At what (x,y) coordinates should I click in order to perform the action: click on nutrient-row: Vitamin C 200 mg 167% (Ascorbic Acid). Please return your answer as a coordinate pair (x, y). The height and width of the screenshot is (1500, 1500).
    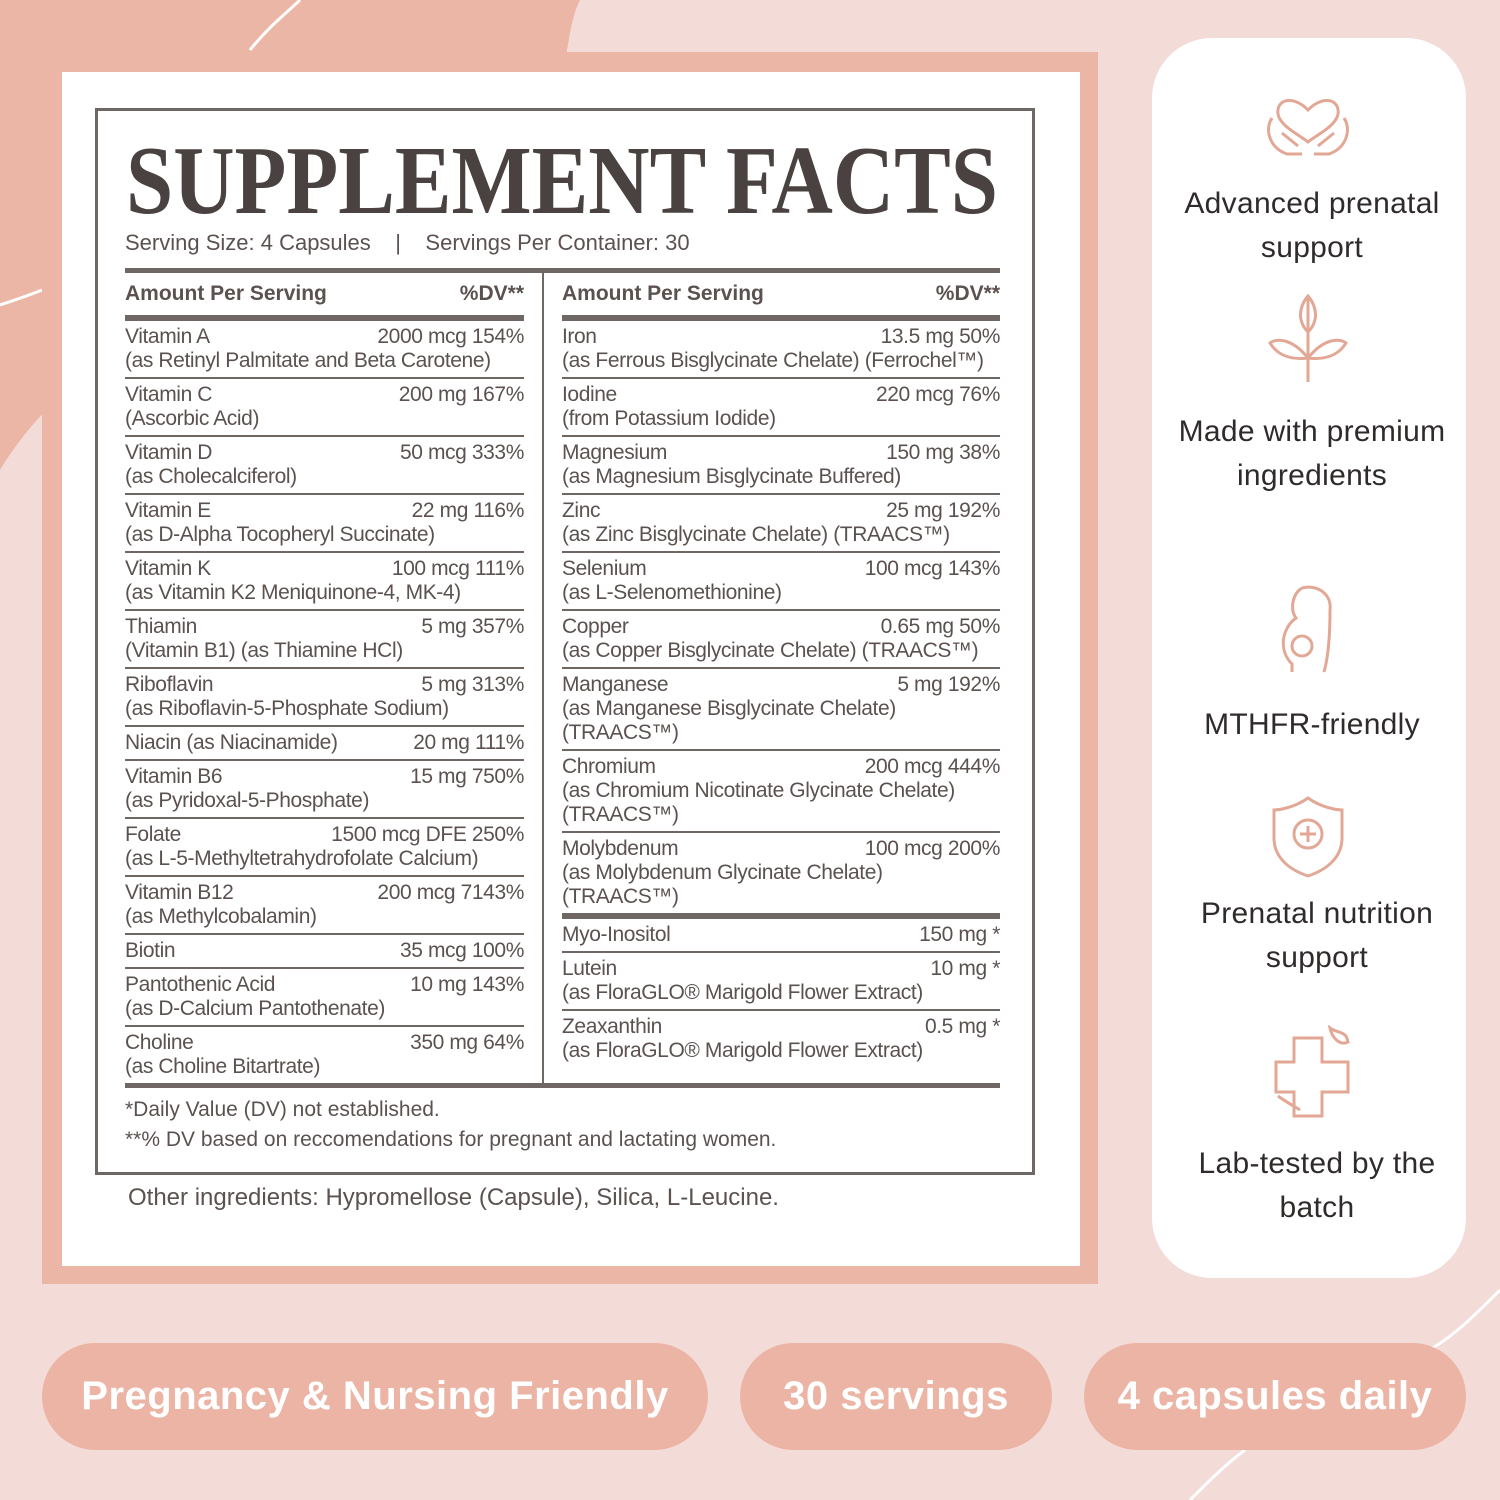
    Looking at the image, I should click on (324, 408).